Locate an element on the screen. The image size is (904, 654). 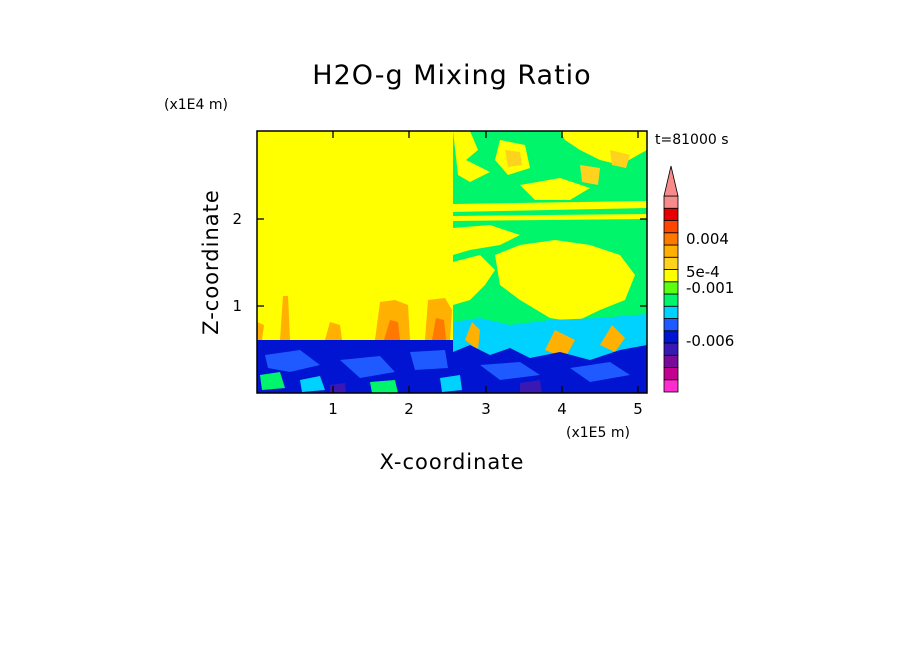
colorbar is located at coordinates (671, 279).